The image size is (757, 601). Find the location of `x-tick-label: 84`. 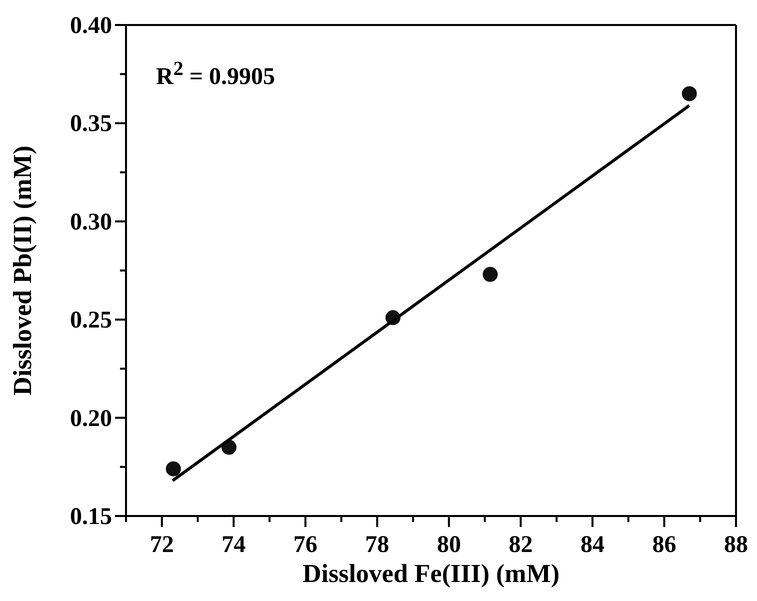

x-tick-label: 84 is located at coordinates (592, 545).